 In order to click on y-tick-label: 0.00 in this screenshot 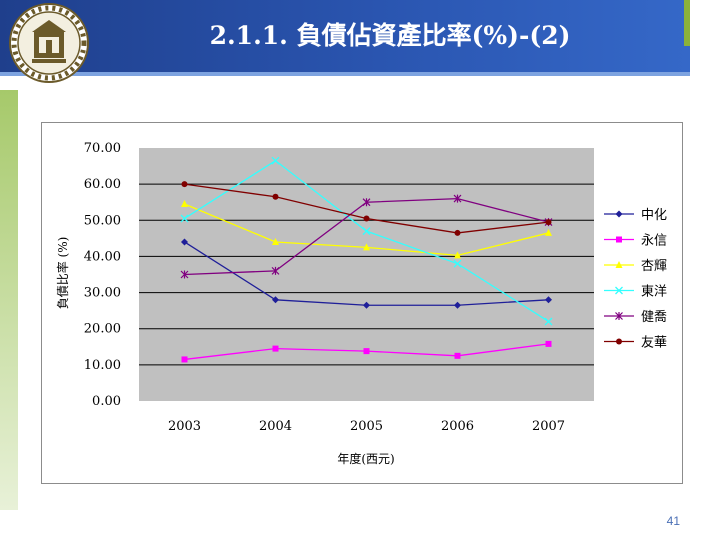, I will do `click(106, 401)`.